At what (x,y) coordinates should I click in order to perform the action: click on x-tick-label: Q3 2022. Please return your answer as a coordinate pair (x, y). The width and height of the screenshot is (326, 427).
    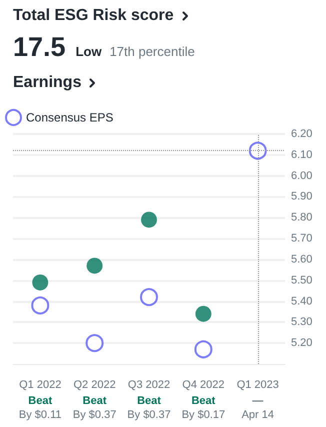
    Looking at the image, I should click on (149, 385).